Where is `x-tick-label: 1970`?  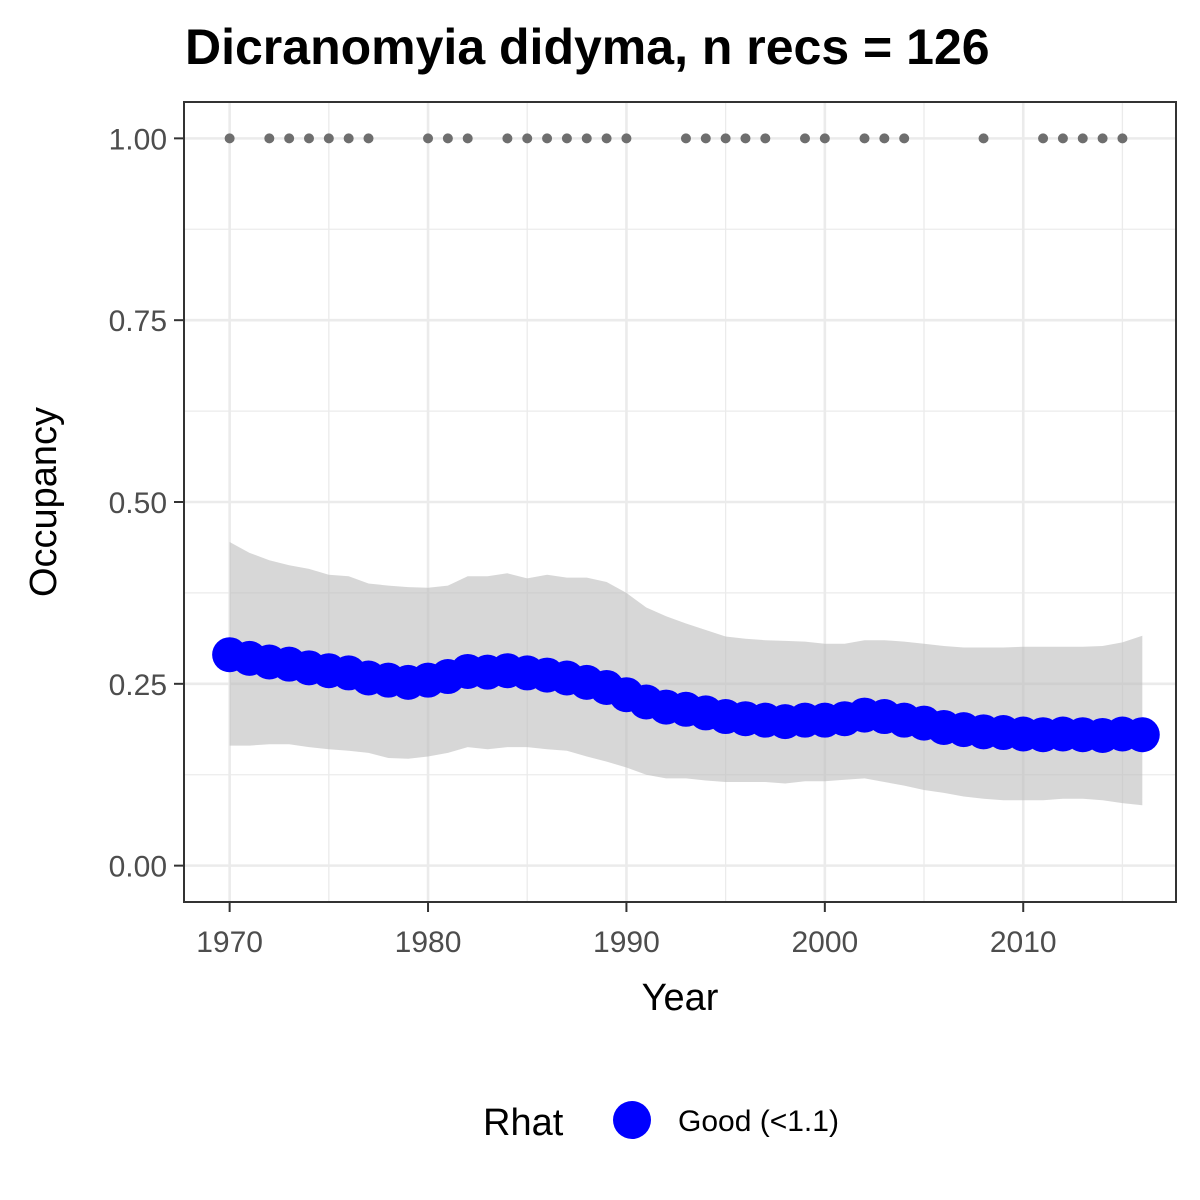
x-tick-label: 1970 is located at coordinates (229, 942).